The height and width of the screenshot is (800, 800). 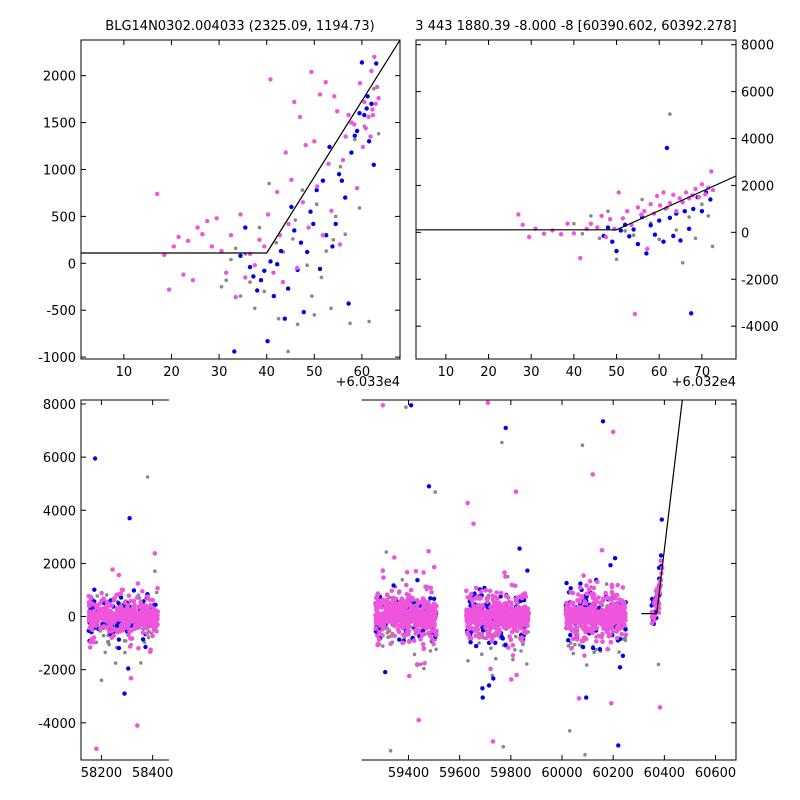 What do you see at coordinates (459, 773) in the screenshot?
I see `x-tick-label: 59600` at bounding box center [459, 773].